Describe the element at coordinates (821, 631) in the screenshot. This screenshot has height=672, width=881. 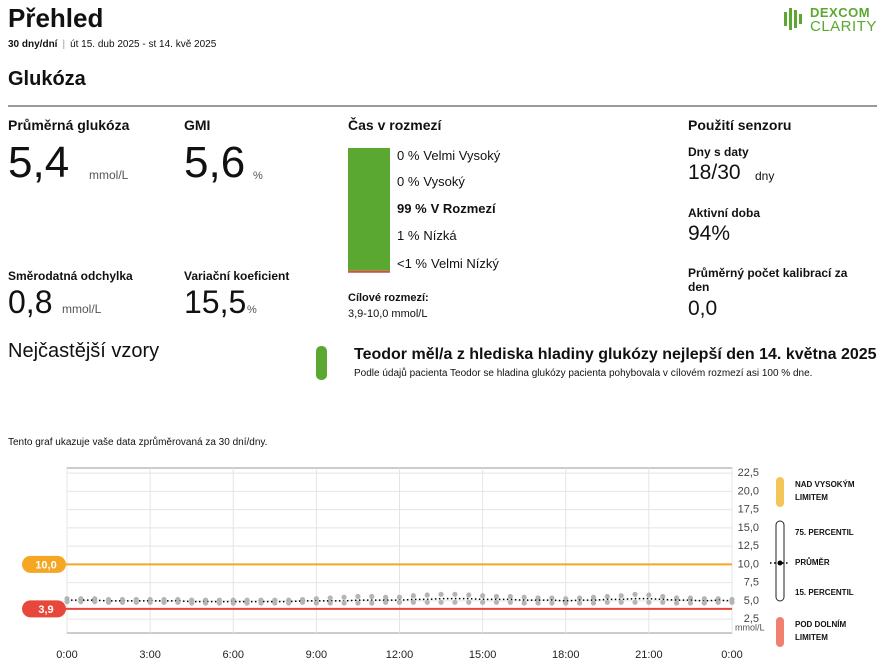
I see `legend-label: POD DOLNÍM LIMITEM` at that location.